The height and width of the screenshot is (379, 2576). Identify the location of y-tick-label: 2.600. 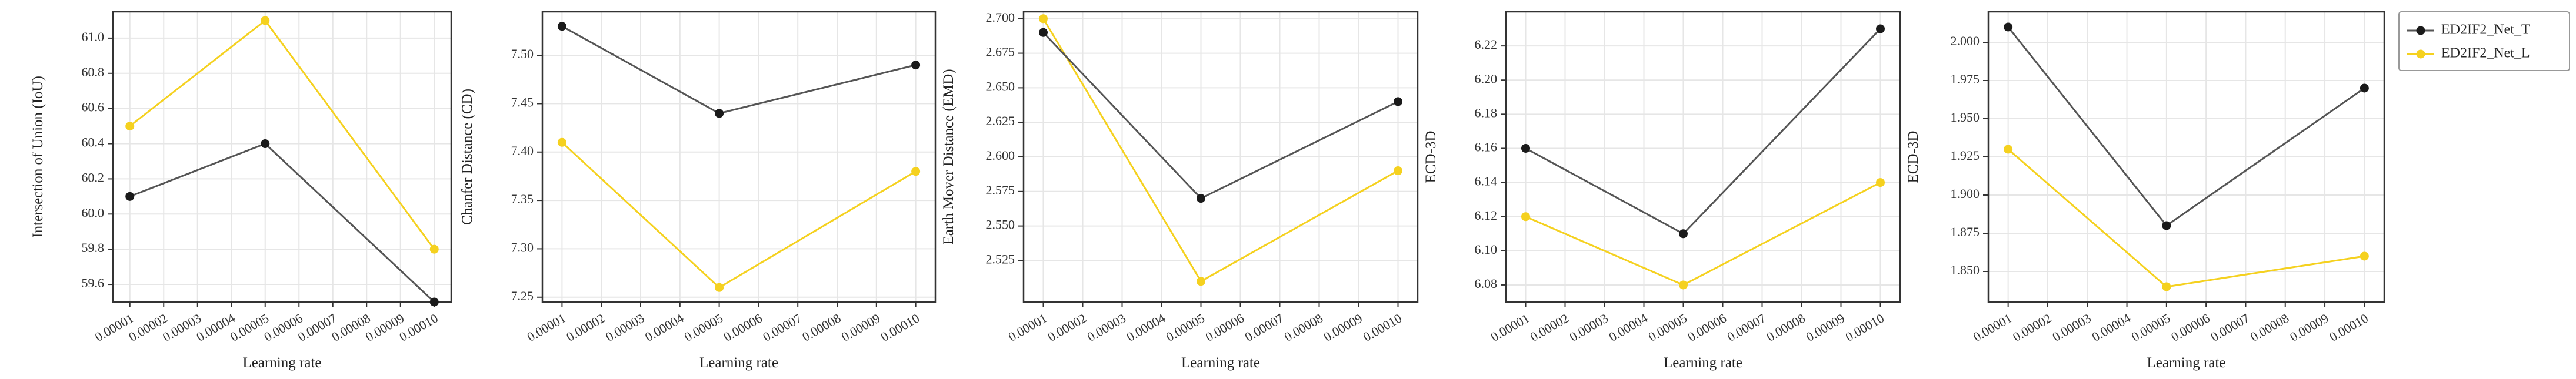
(1001, 155).